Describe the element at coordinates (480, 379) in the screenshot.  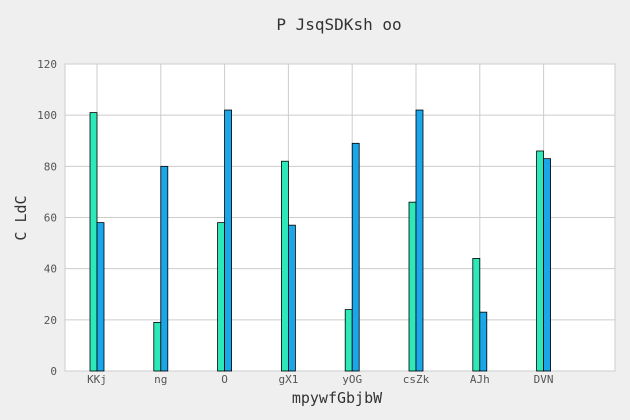
I see `x-tick-label: AJh` at that location.